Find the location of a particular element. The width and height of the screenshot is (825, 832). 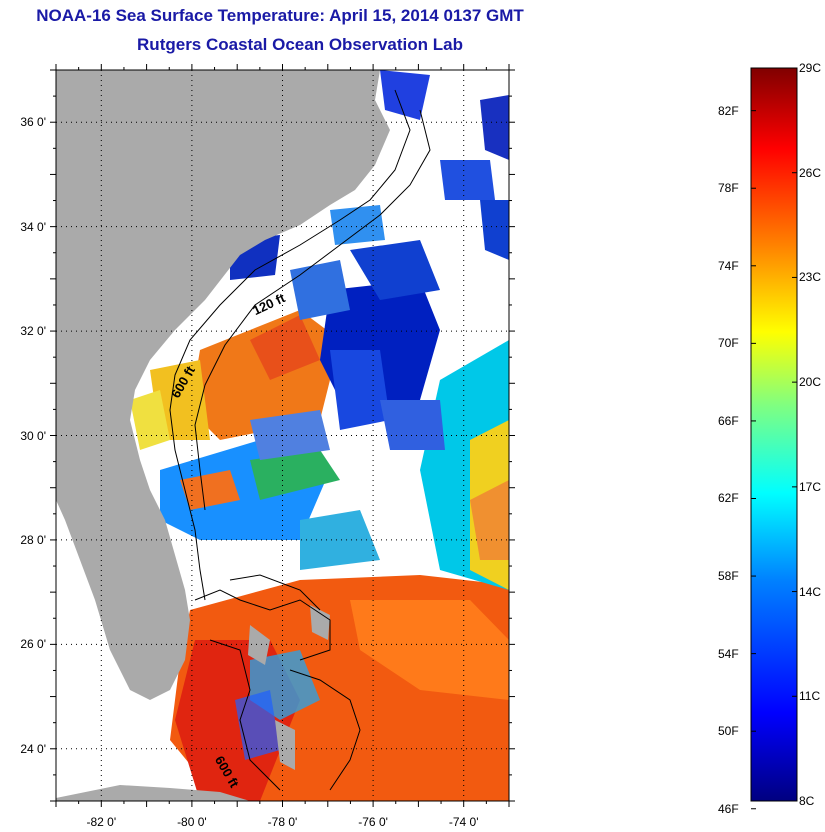

lon-tick-label: -78 0' is located at coordinates (282, 822).